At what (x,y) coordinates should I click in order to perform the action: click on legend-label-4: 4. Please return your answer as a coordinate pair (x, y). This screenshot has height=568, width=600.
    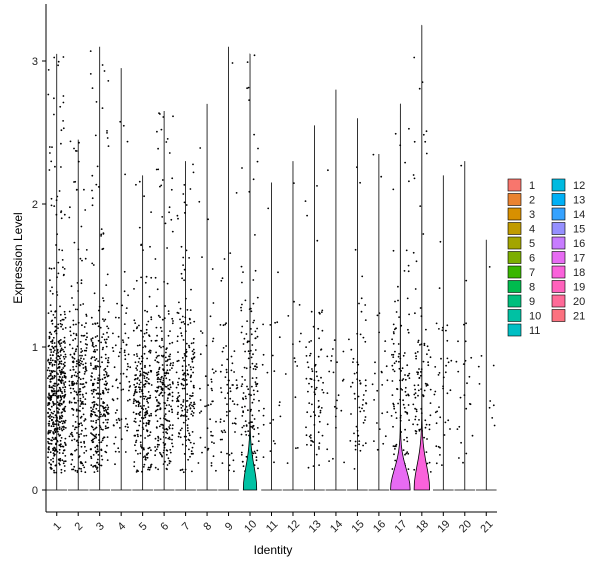
    Looking at the image, I should click on (532, 230).